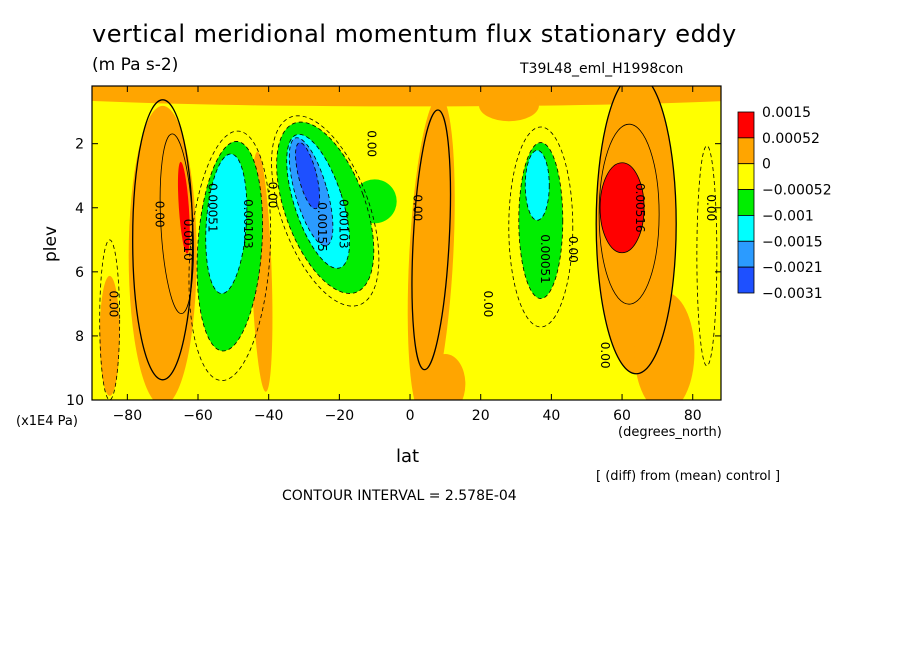 The width and height of the screenshot is (904, 654). Describe the element at coordinates (47, 421) in the screenshot. I see `y-unit-label: (x1E4 Pa)` at that location.